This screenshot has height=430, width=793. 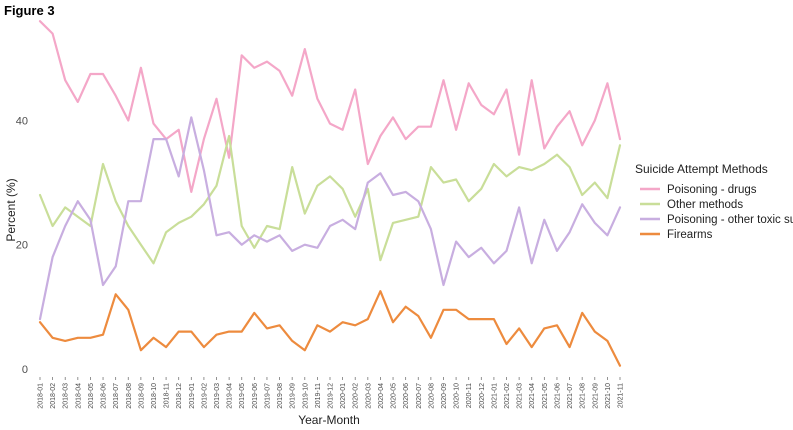 What do you see at coordinates (520, 396) in the screenshot?
I see `x-tick-label: 2021-03` at bounding box center [520, 396].